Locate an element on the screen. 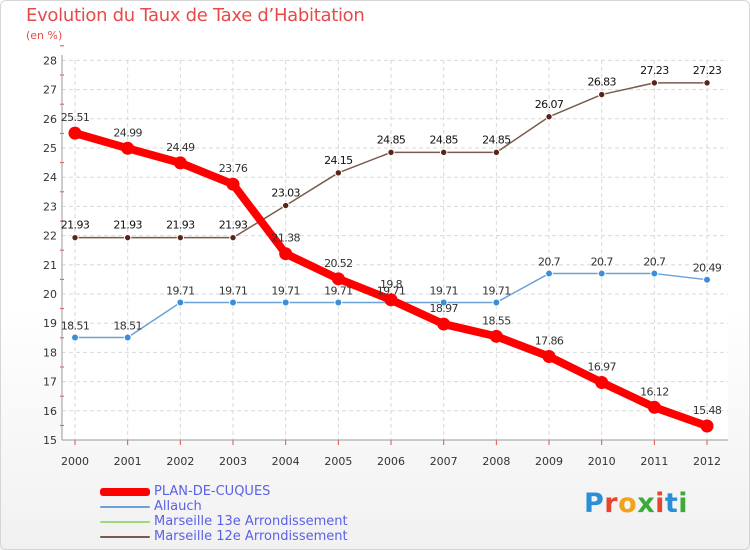  legend-item-marseille-13e: Marseille 13e Arrondissement is located at coordinates (224, 521).